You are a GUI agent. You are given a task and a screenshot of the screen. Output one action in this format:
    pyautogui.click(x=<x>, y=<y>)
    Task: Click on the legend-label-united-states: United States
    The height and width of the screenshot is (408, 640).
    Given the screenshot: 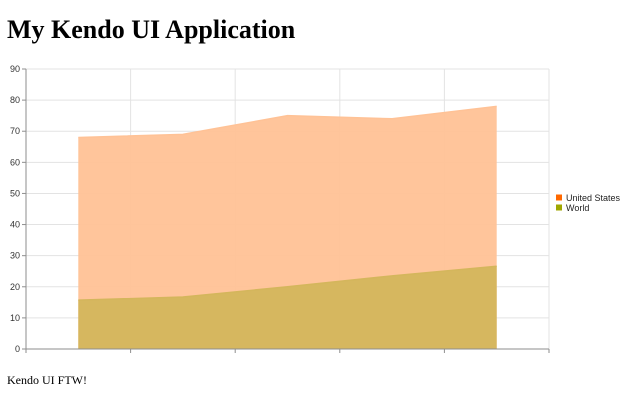 What is the action you would take?
    pyautogui.click(x=593, y=198)
    